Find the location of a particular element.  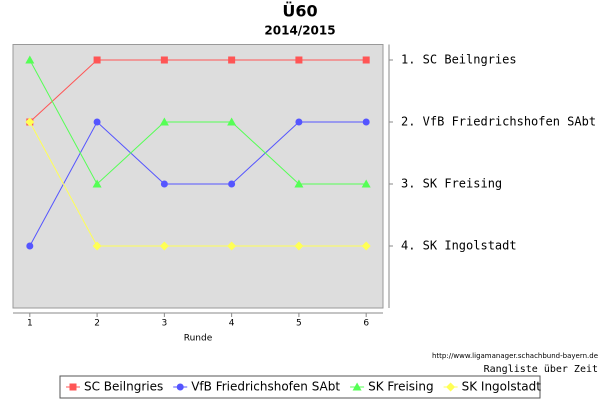

legend-label: VfB Friedrichshofen SAbt is located at coordinates (265, 387).